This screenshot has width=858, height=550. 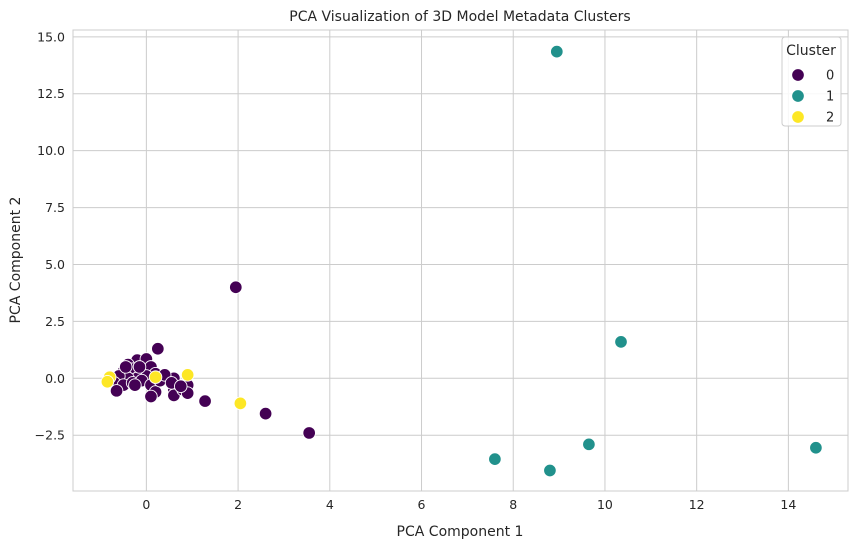 What do you see at coordinates (811, 51) in the screenshot?
I see `legend-title: Cluster` at bounding box center [811, 51].